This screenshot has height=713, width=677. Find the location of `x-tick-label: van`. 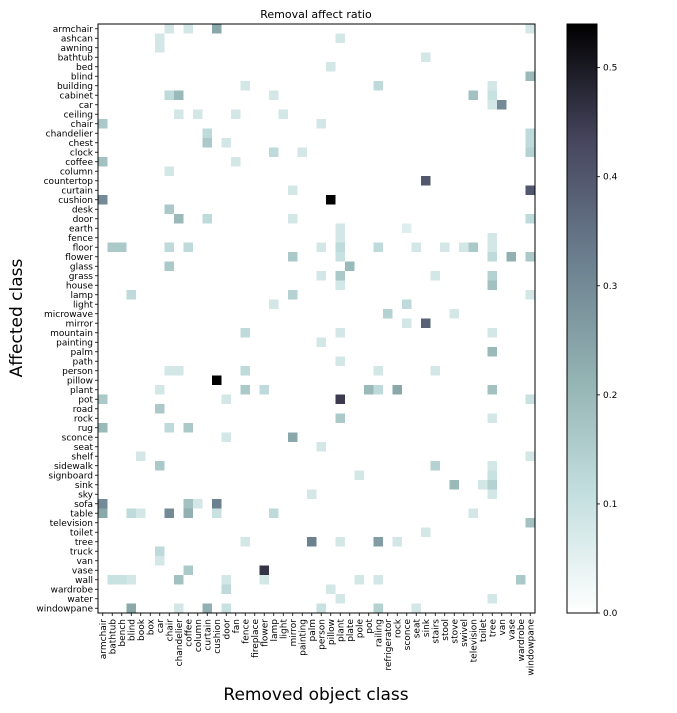

x-tick-label: van is located at coordinates (503, 627).